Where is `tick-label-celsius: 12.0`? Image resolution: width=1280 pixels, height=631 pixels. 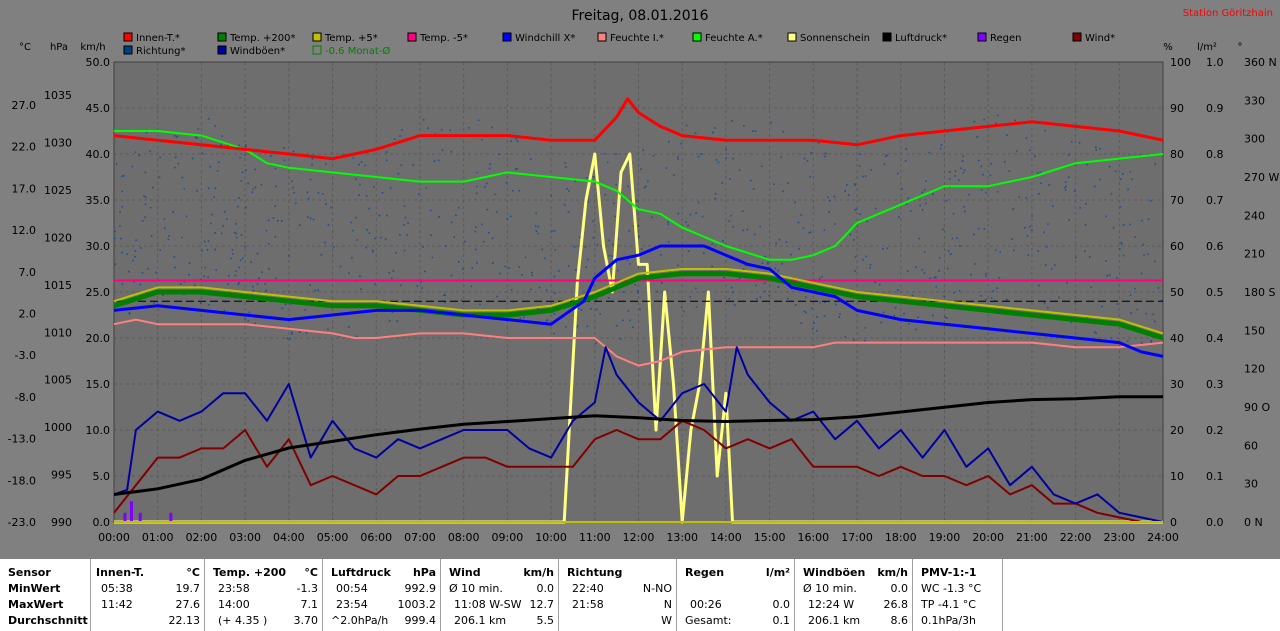 tick-label-celsius: 12.0 is located at coordinates (24, 230).